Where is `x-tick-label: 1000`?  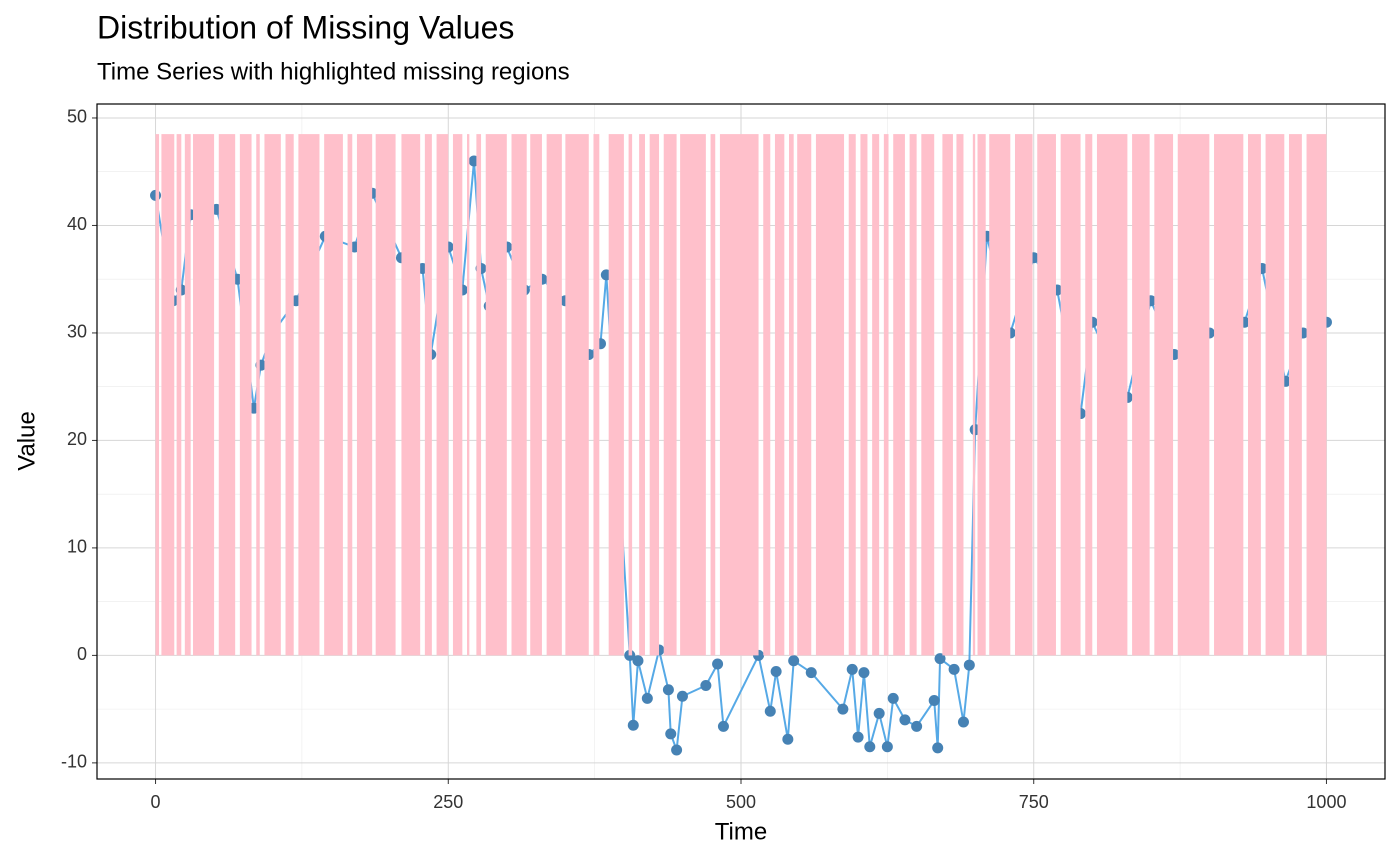
x-tick-label: 1000 is located at coordinates (1326, 802).